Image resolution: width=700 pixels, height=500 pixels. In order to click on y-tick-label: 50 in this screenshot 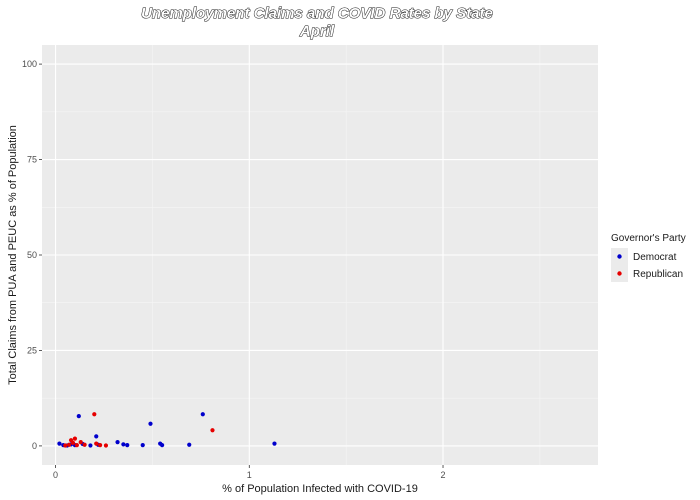, I will do `click(32, 255)`.